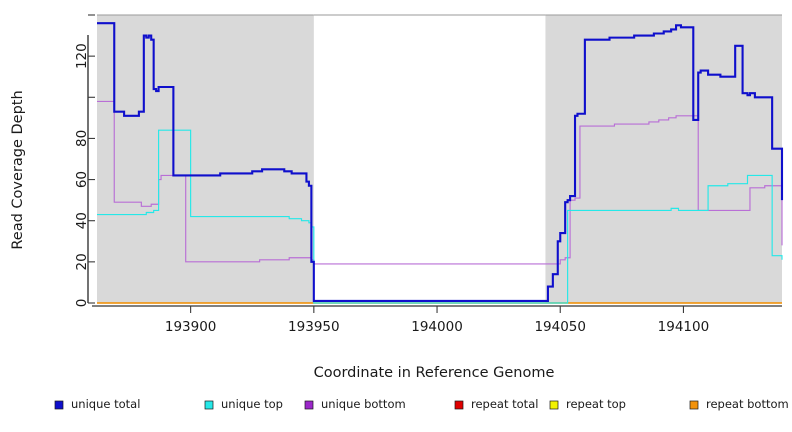 This screenshot has height=432, width=792. I want to click on legend-label: repeat top, so click(596, 404).